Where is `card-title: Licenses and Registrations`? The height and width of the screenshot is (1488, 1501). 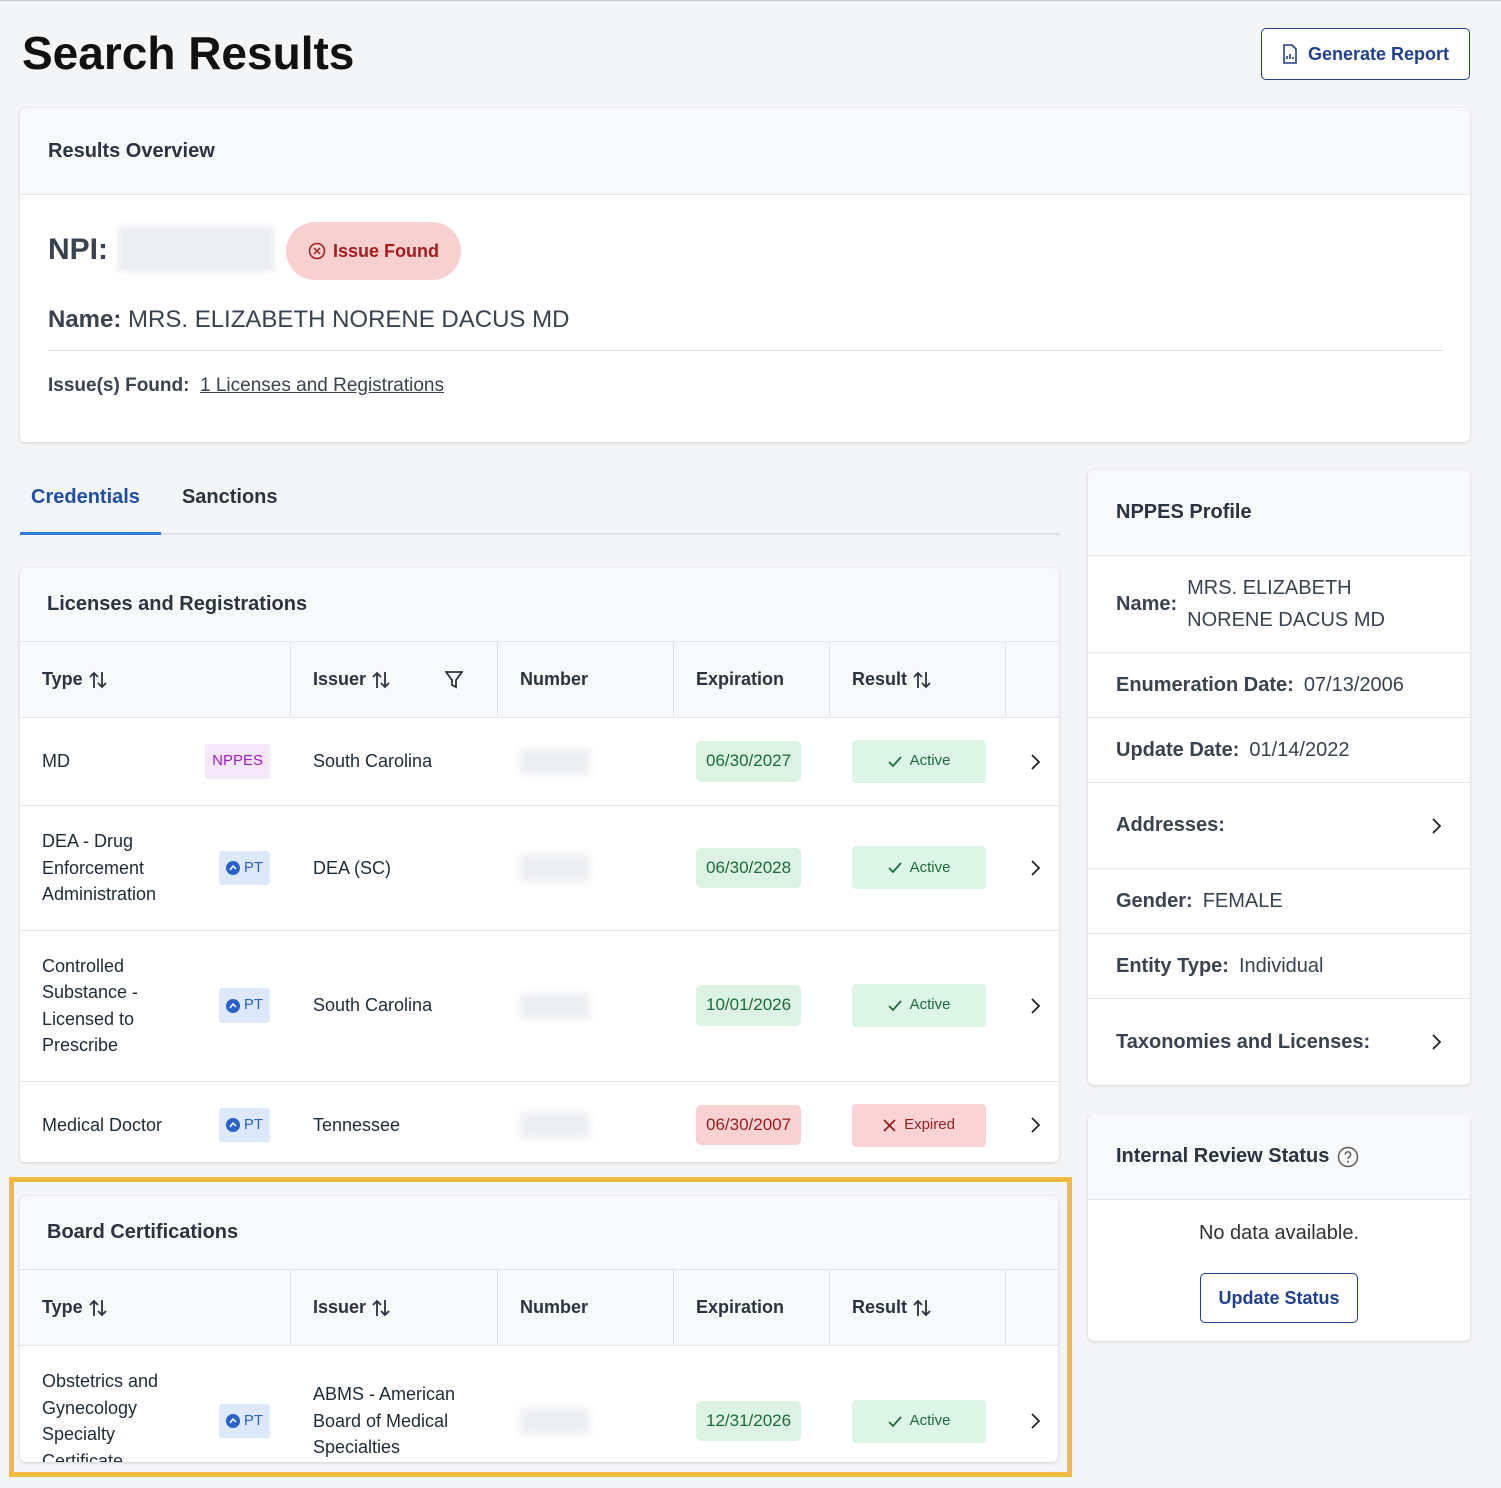
card-title: Licenses and Registrations is located at coordinates (539, 605).